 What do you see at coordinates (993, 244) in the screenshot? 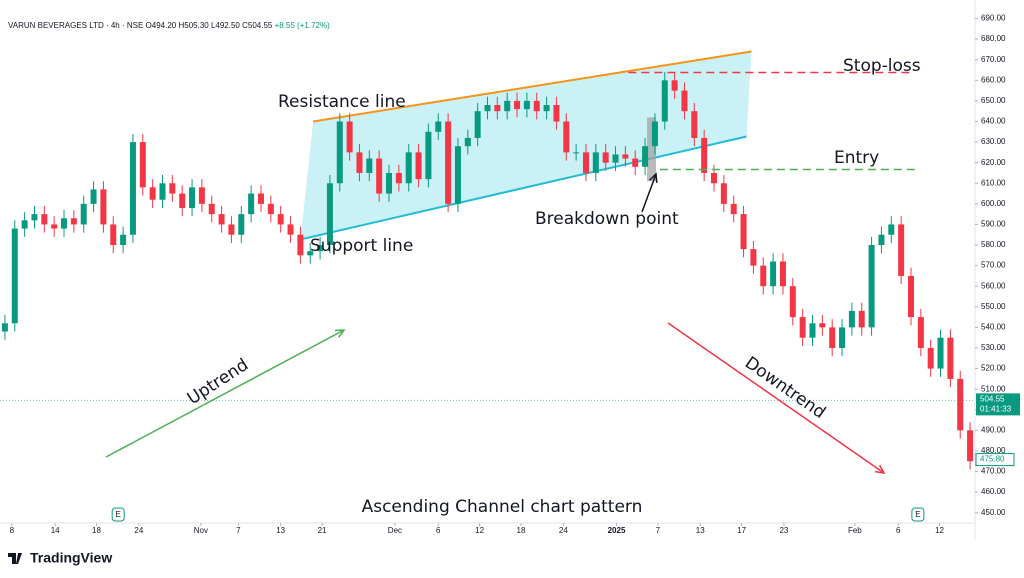
I see `y-tick-label: 580.00` at bounding box center [993, 244].